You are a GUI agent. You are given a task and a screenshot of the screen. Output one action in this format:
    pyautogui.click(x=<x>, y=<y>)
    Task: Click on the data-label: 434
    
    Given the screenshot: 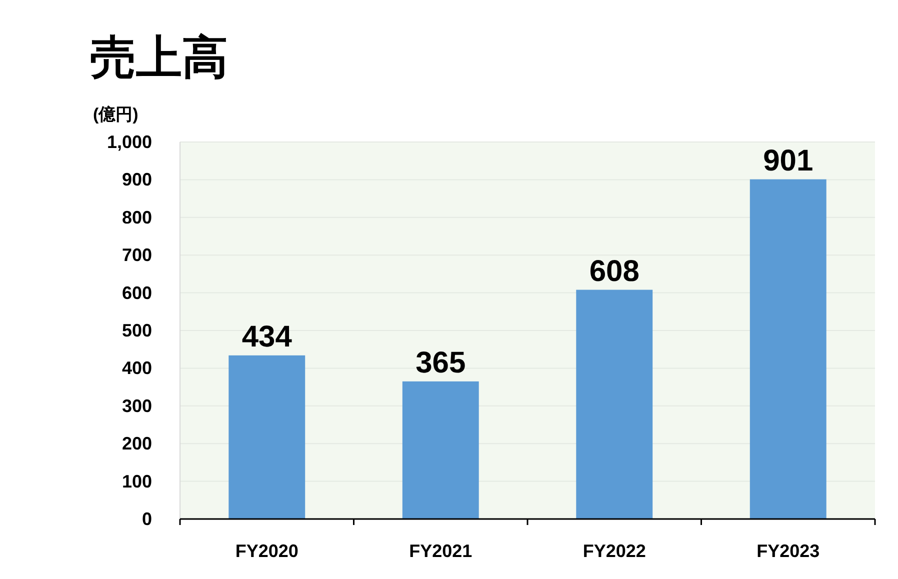 What is the action you would take?
    pyautogui.click(x=267, y=337)
    